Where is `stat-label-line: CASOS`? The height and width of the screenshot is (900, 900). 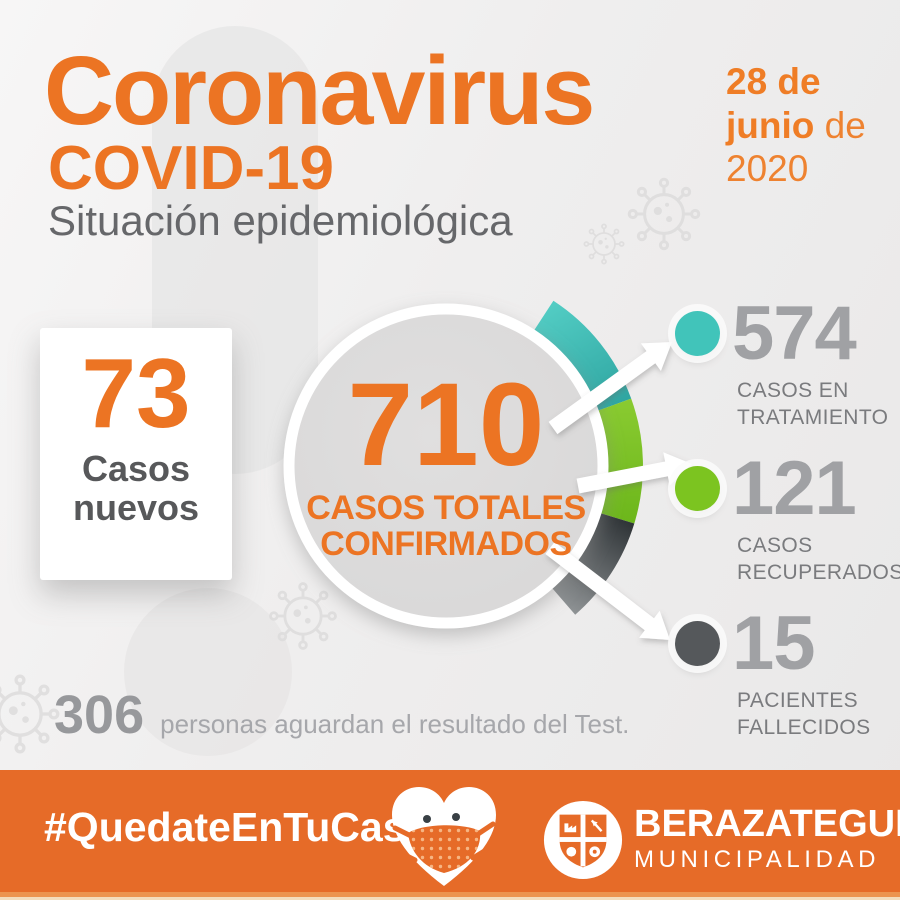
stat-label-line: CASOS is located at coordinates (775, 545).